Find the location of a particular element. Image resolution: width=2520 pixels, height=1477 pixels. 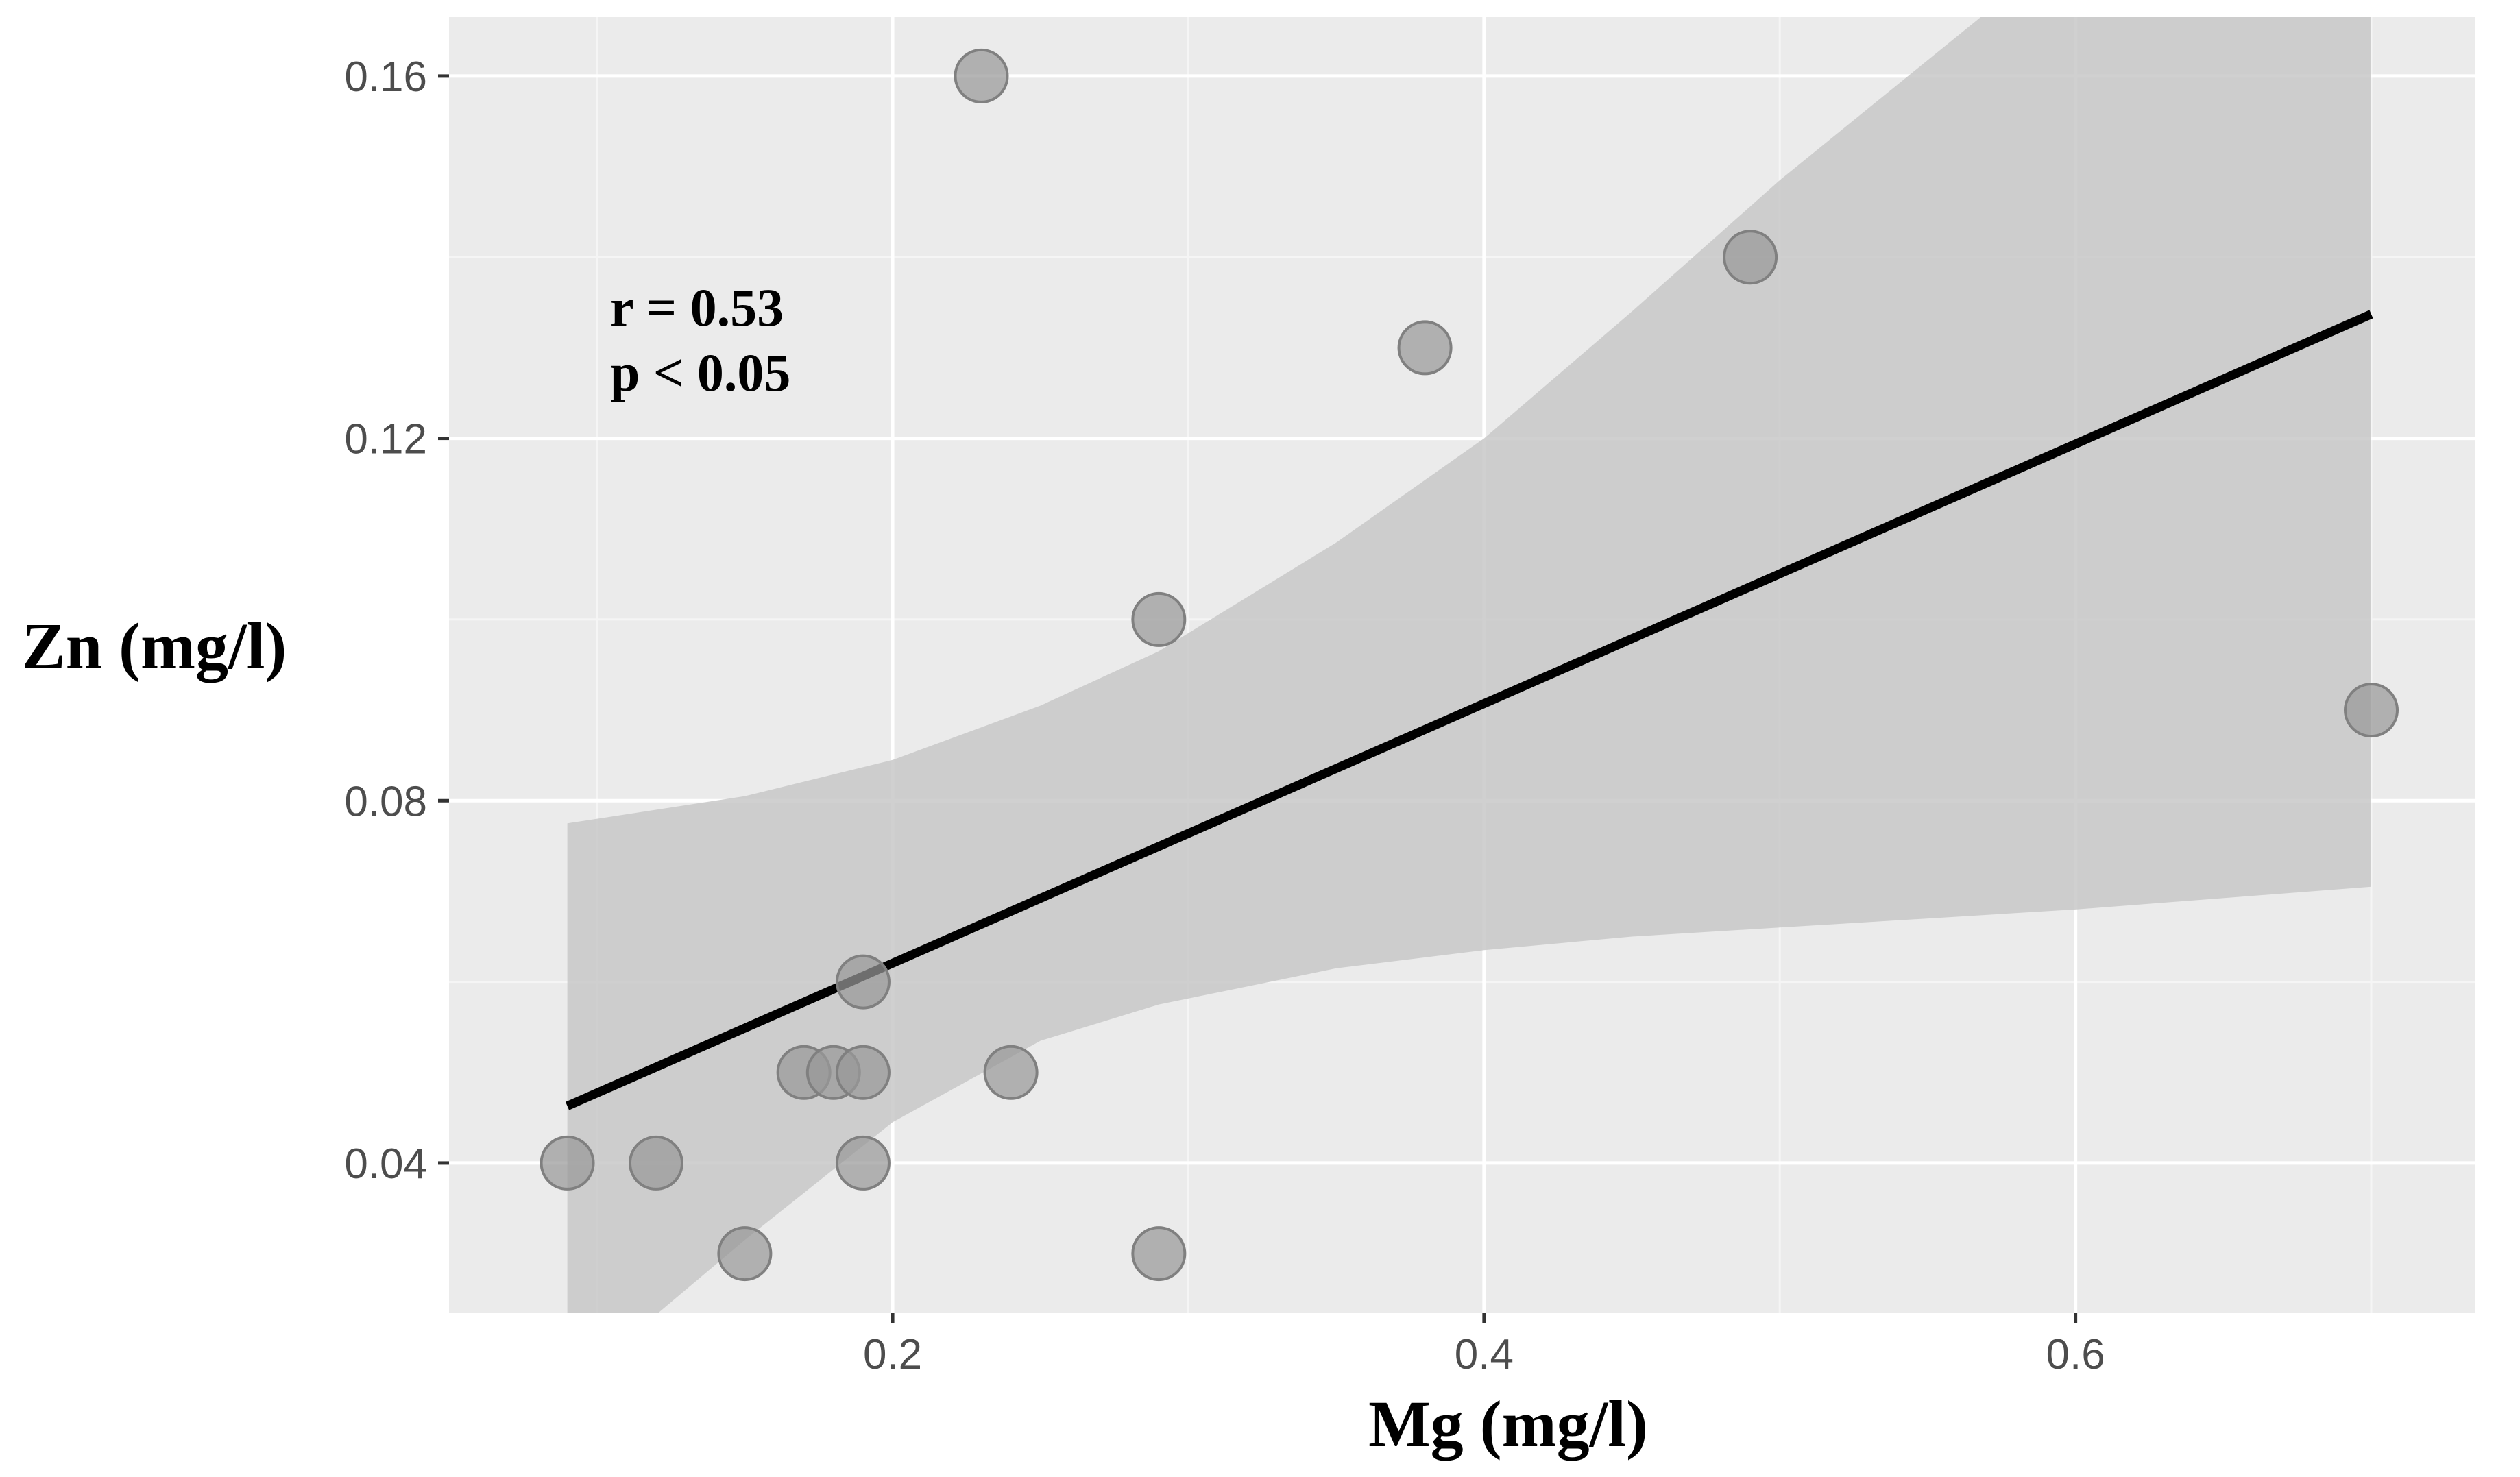

y-tick-label: 0.04 is located at coordinates (385, 1164).